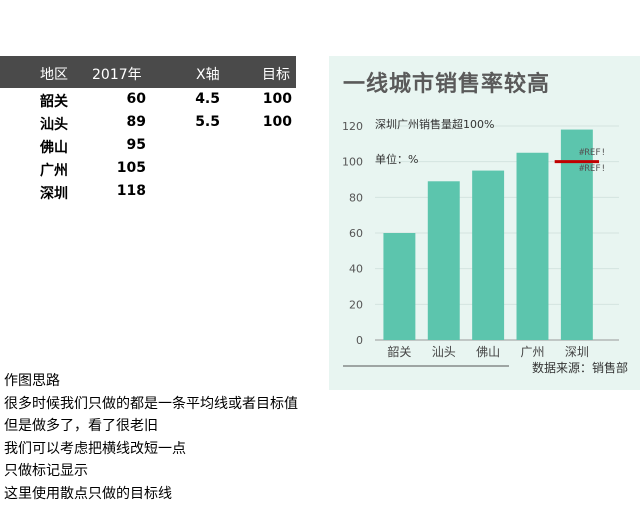 The height and width of the screenshot is (505, 640). I want to click on y-tick-label: 100, so click(352, 162).